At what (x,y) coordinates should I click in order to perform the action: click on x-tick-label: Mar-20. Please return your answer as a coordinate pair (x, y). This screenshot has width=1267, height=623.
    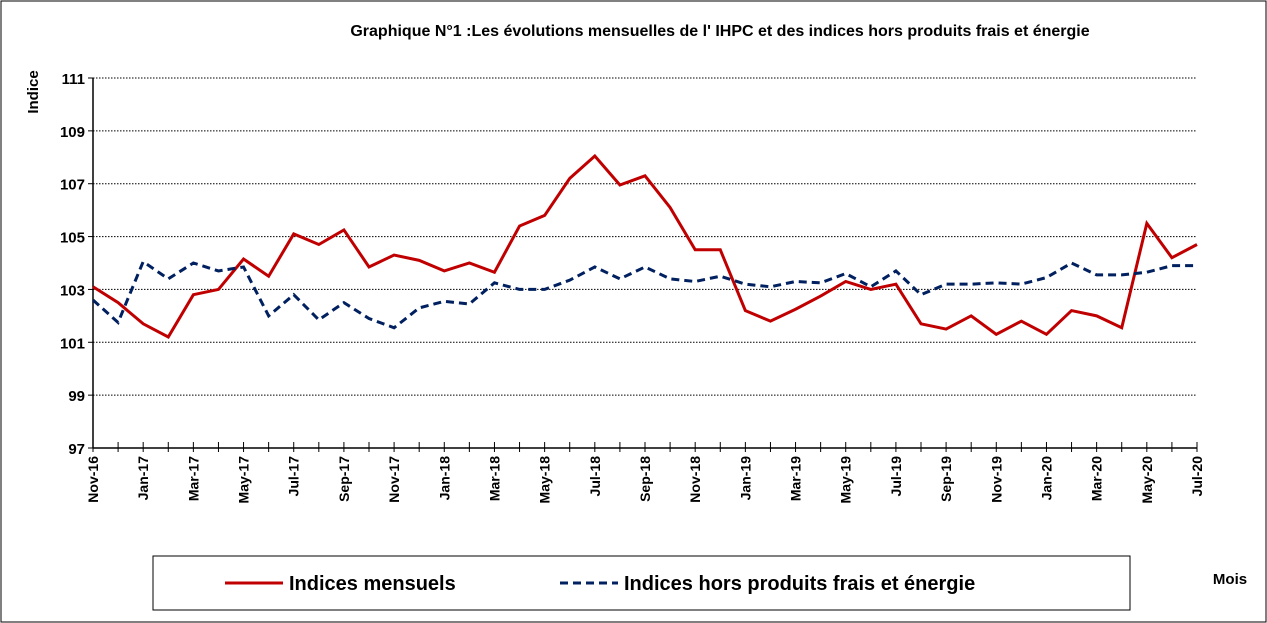
    Looking at the image, I should click on (1097, 478).